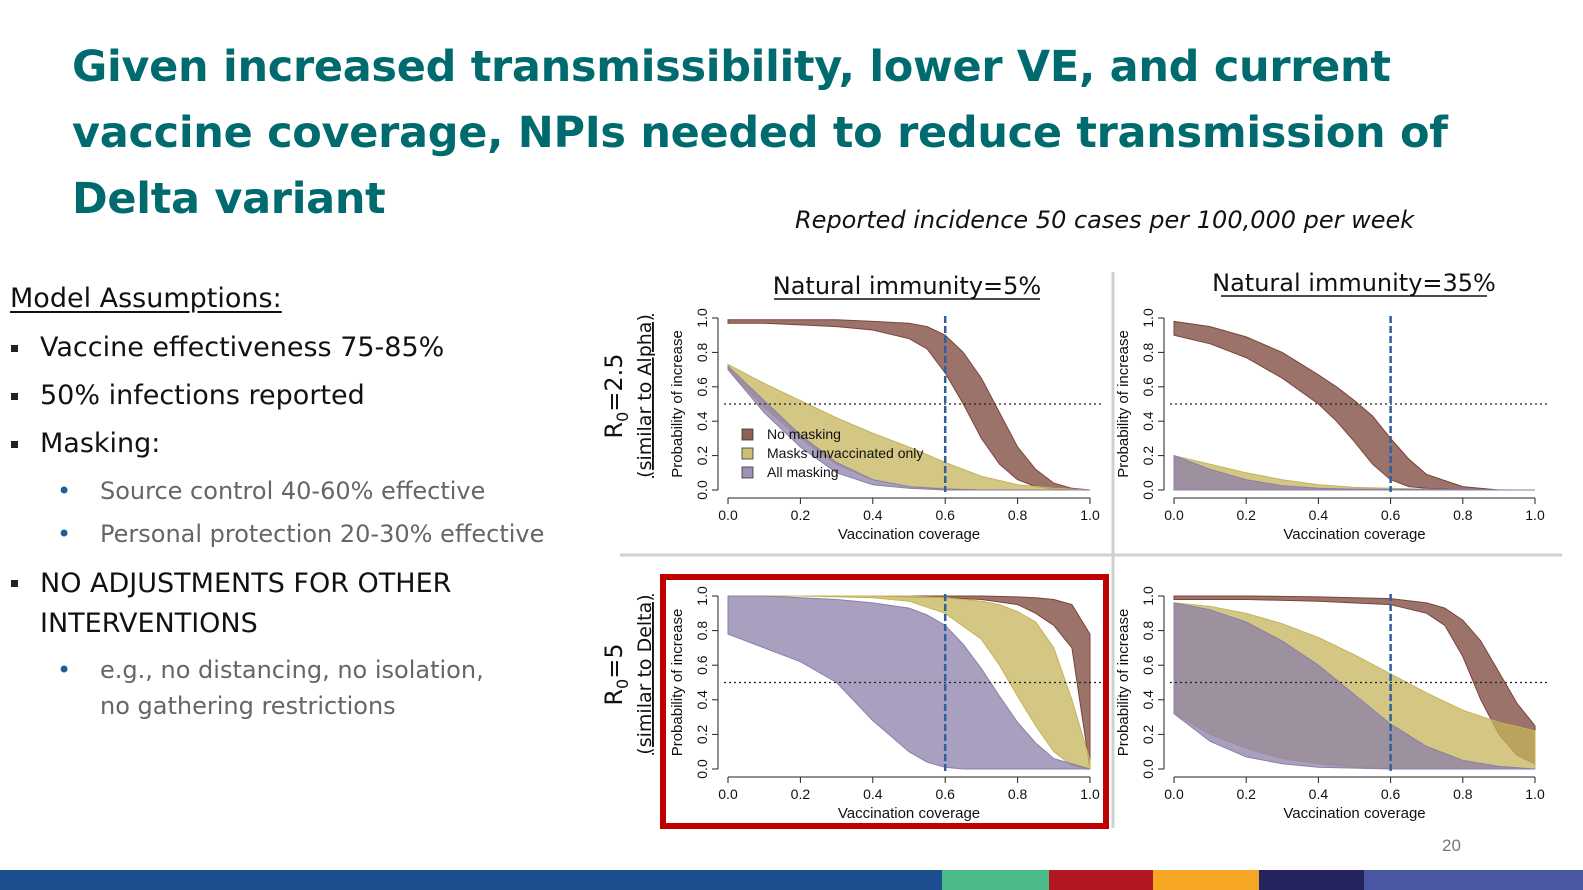 Image resolution: width=1583 pixels, height=890 pixels. What do you see at coordinates (242, 347) in the screenshot?
I see `list-item-text: Vaccine effectiveness 75-85%` at bounding box center [242, 347].